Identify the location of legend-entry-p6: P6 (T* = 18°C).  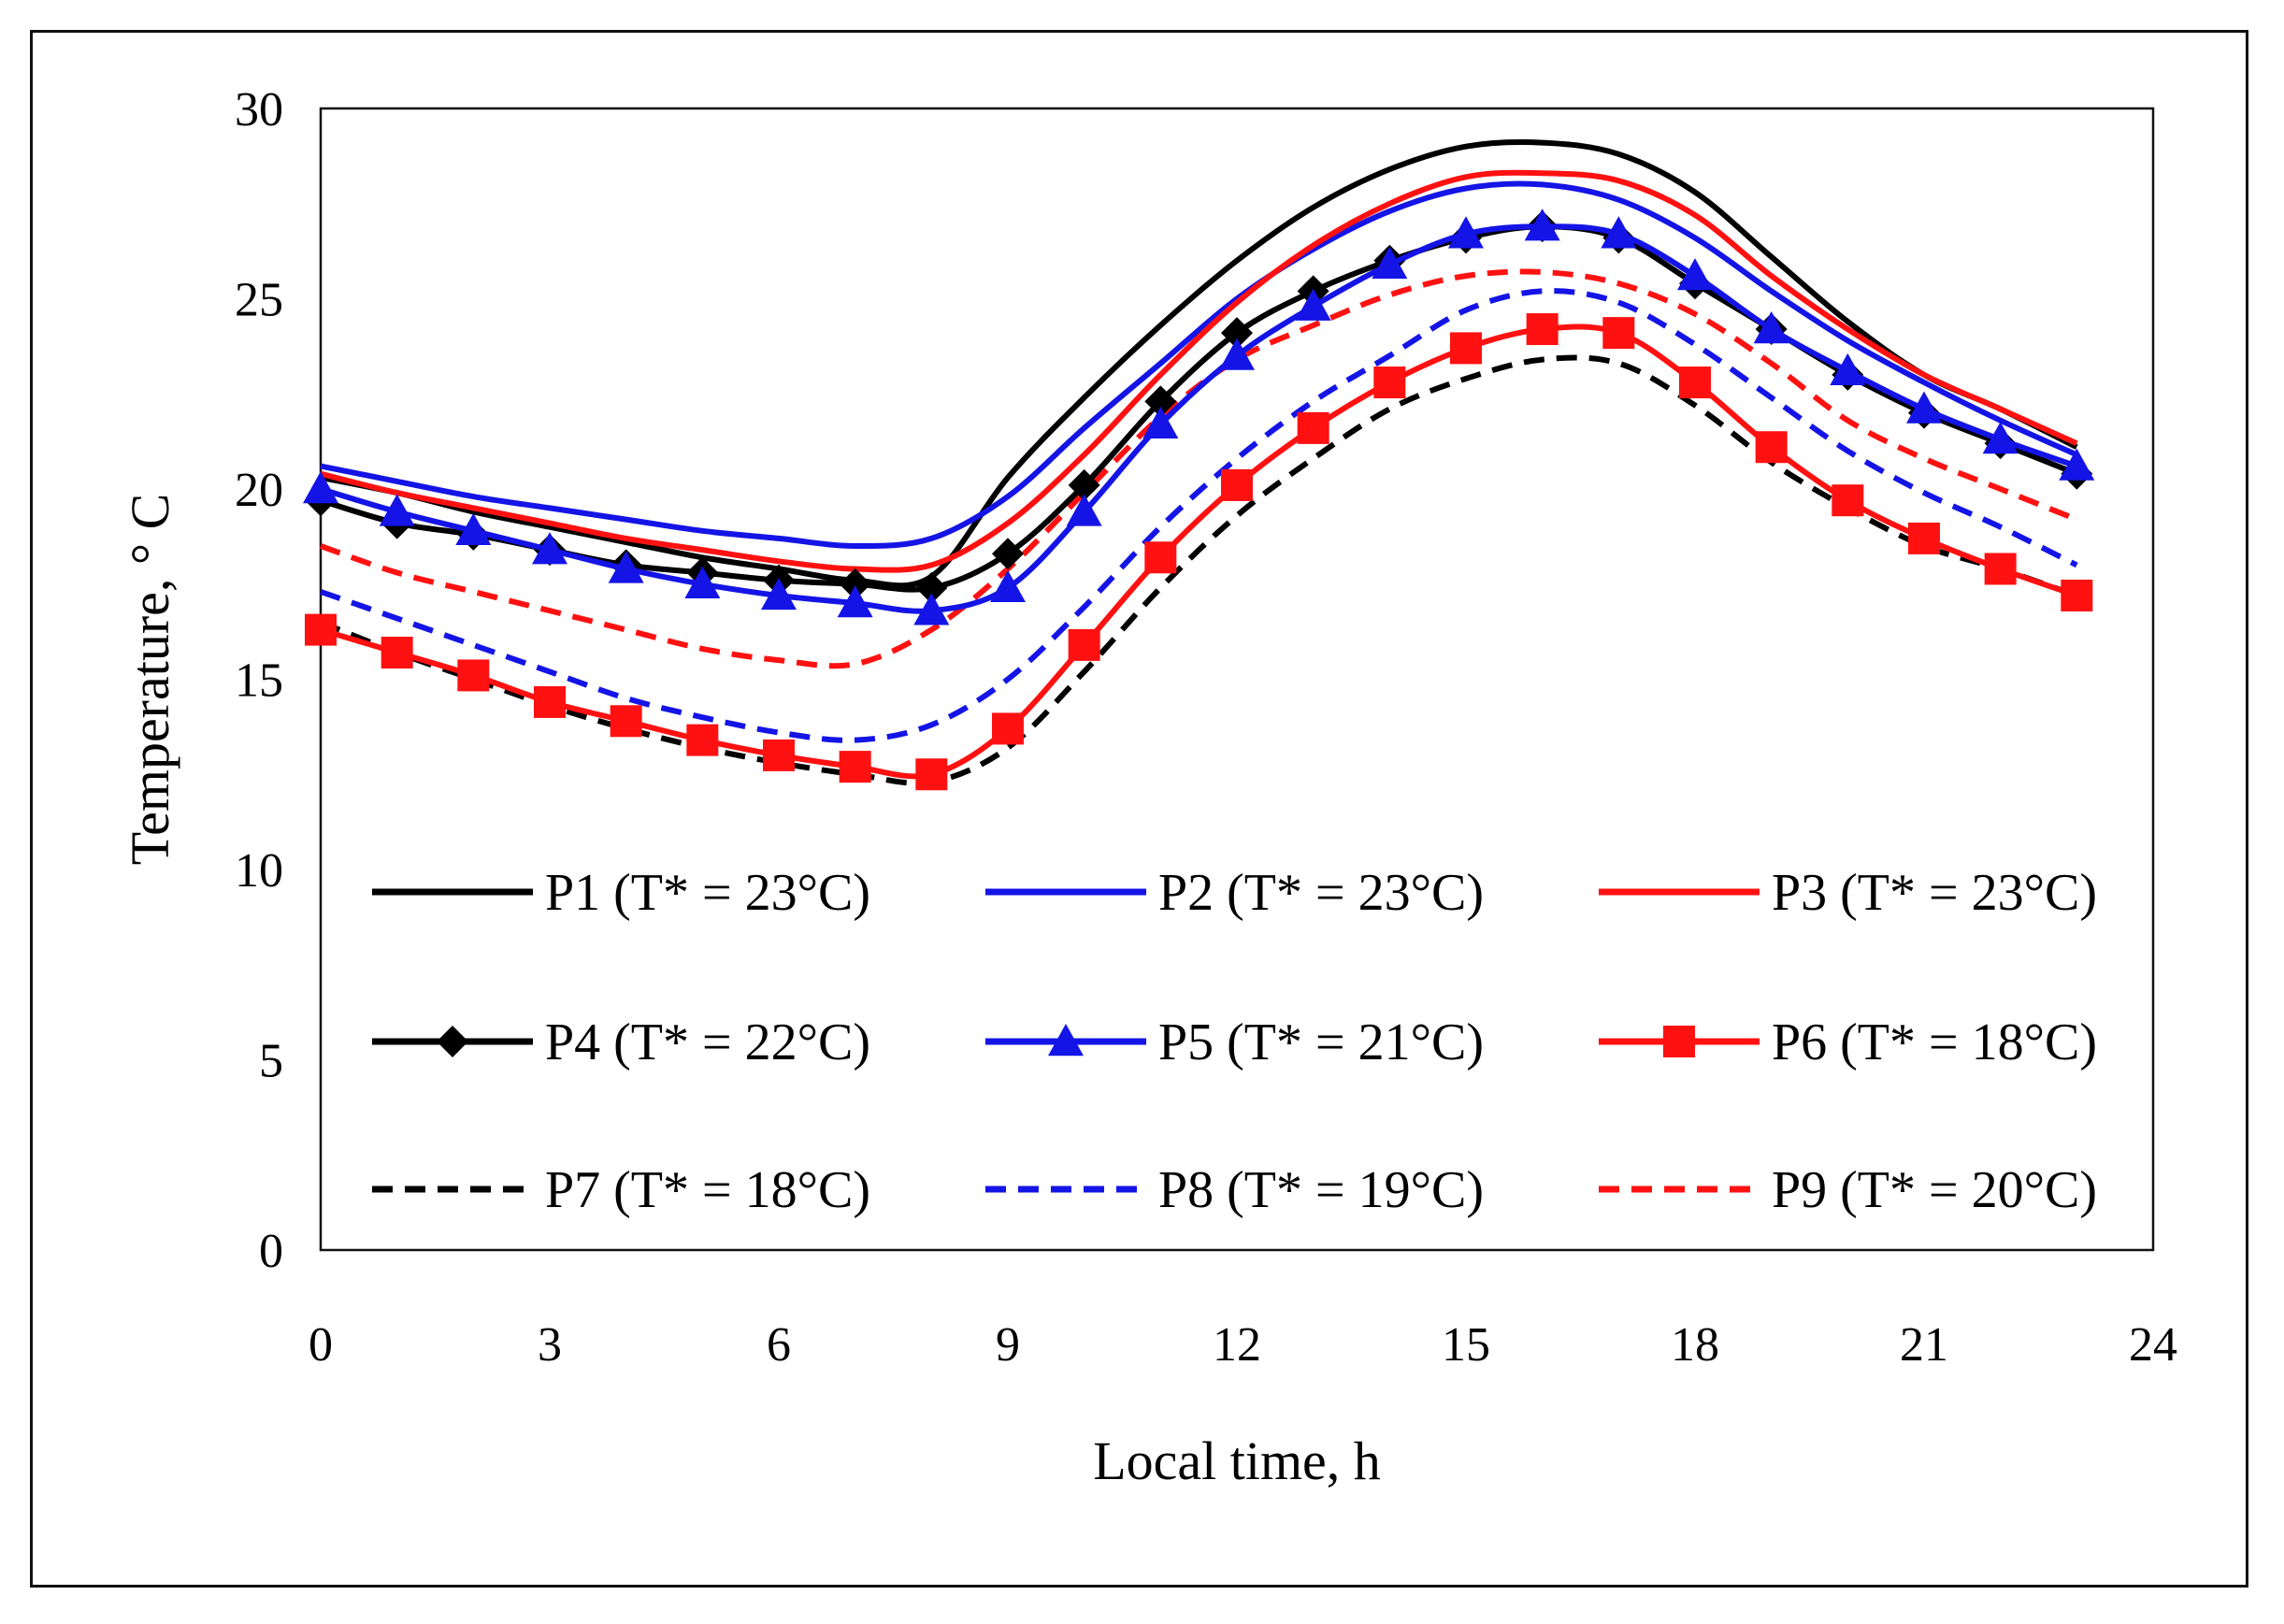
(1848, 1042).